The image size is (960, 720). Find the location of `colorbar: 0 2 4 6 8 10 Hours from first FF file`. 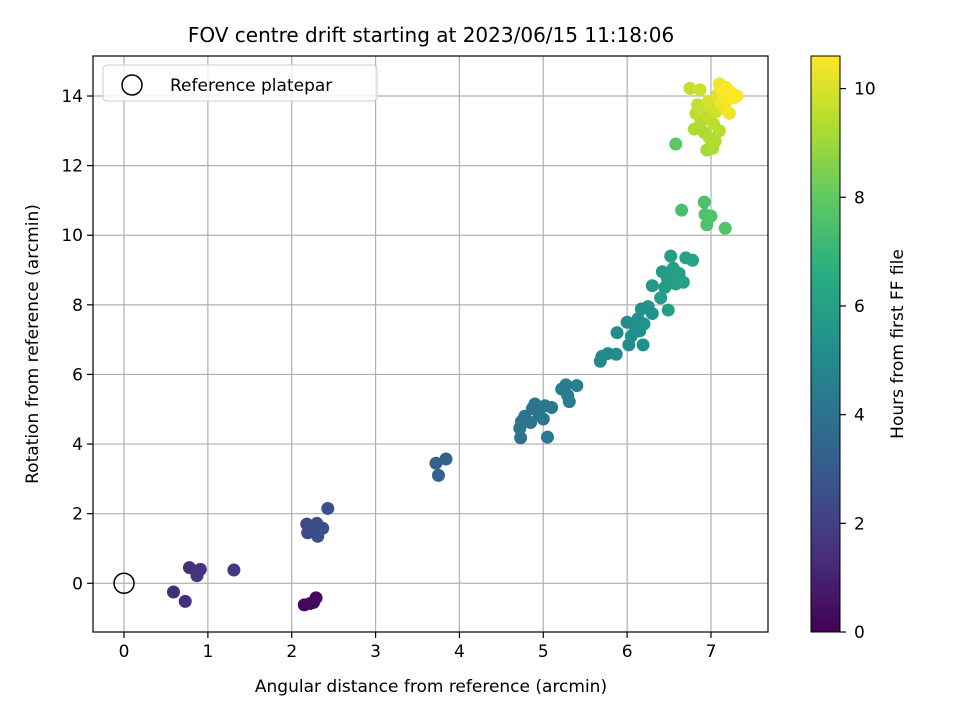

colorbar: 0 2 4 6 8 10 Hours from first FF file is located at coordinates (859, 349).